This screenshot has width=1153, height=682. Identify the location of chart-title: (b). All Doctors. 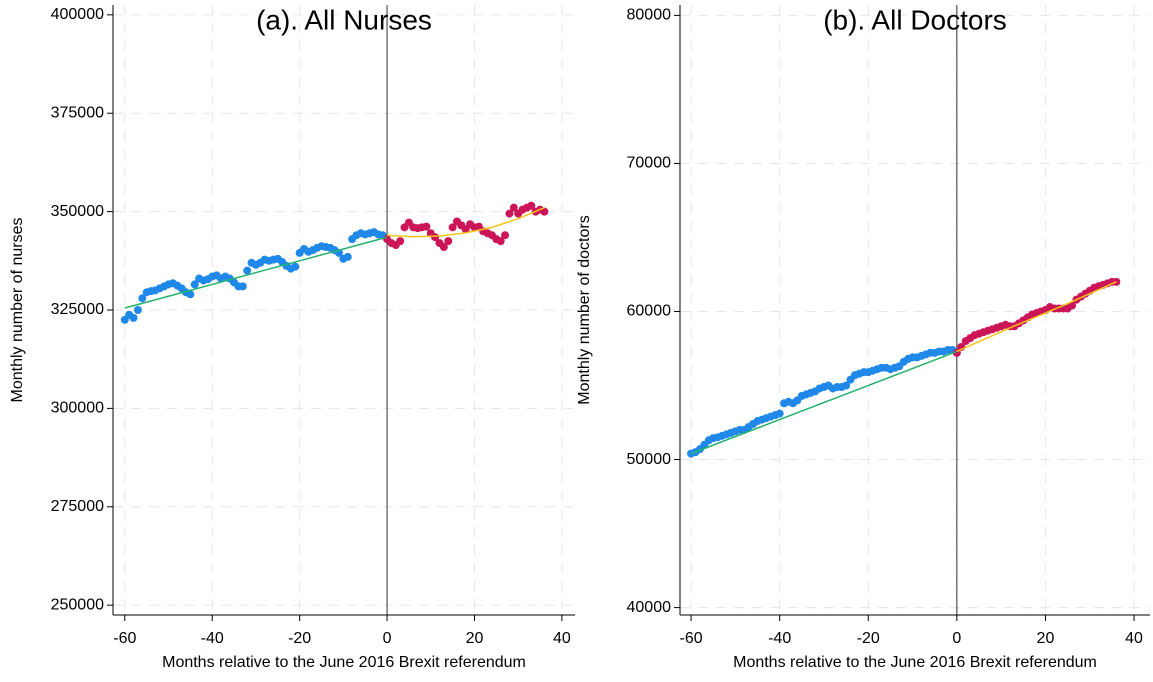
(915, 19).